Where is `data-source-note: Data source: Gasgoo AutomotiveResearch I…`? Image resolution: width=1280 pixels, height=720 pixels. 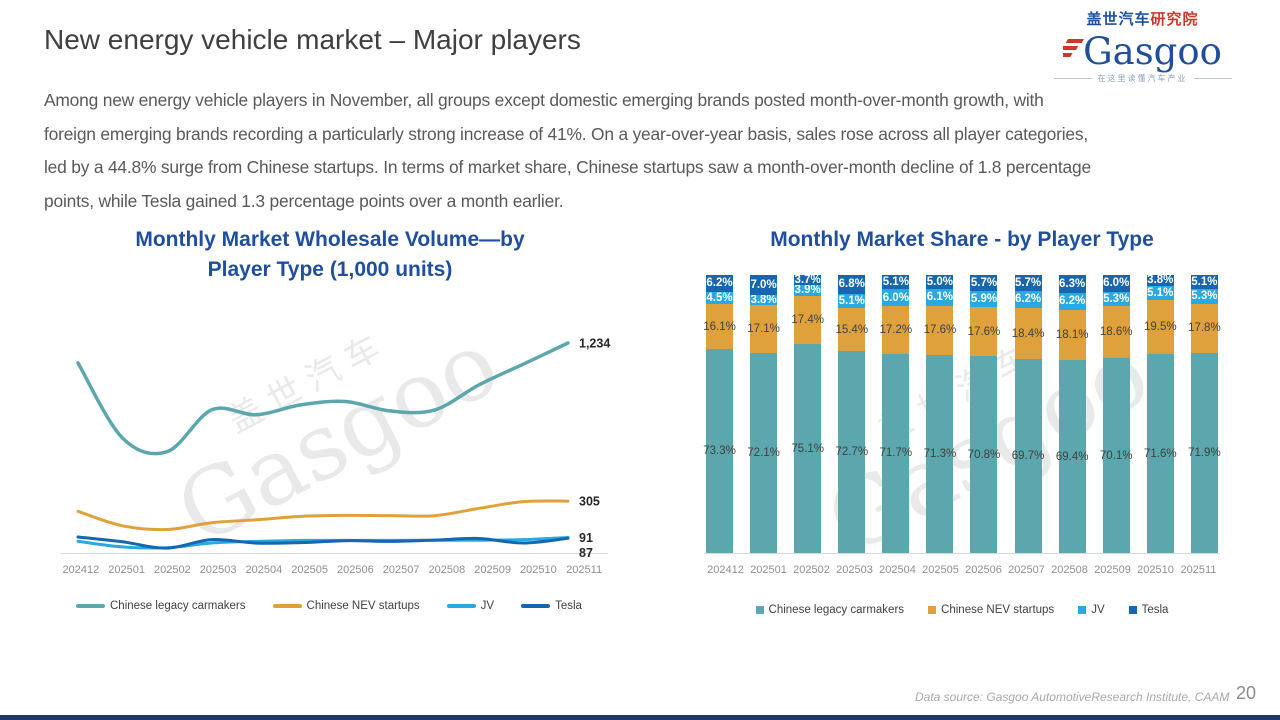 data-source-note: Data source: Gasgoo AutomotiveResearch I… is located at coordinates (1072, 697).